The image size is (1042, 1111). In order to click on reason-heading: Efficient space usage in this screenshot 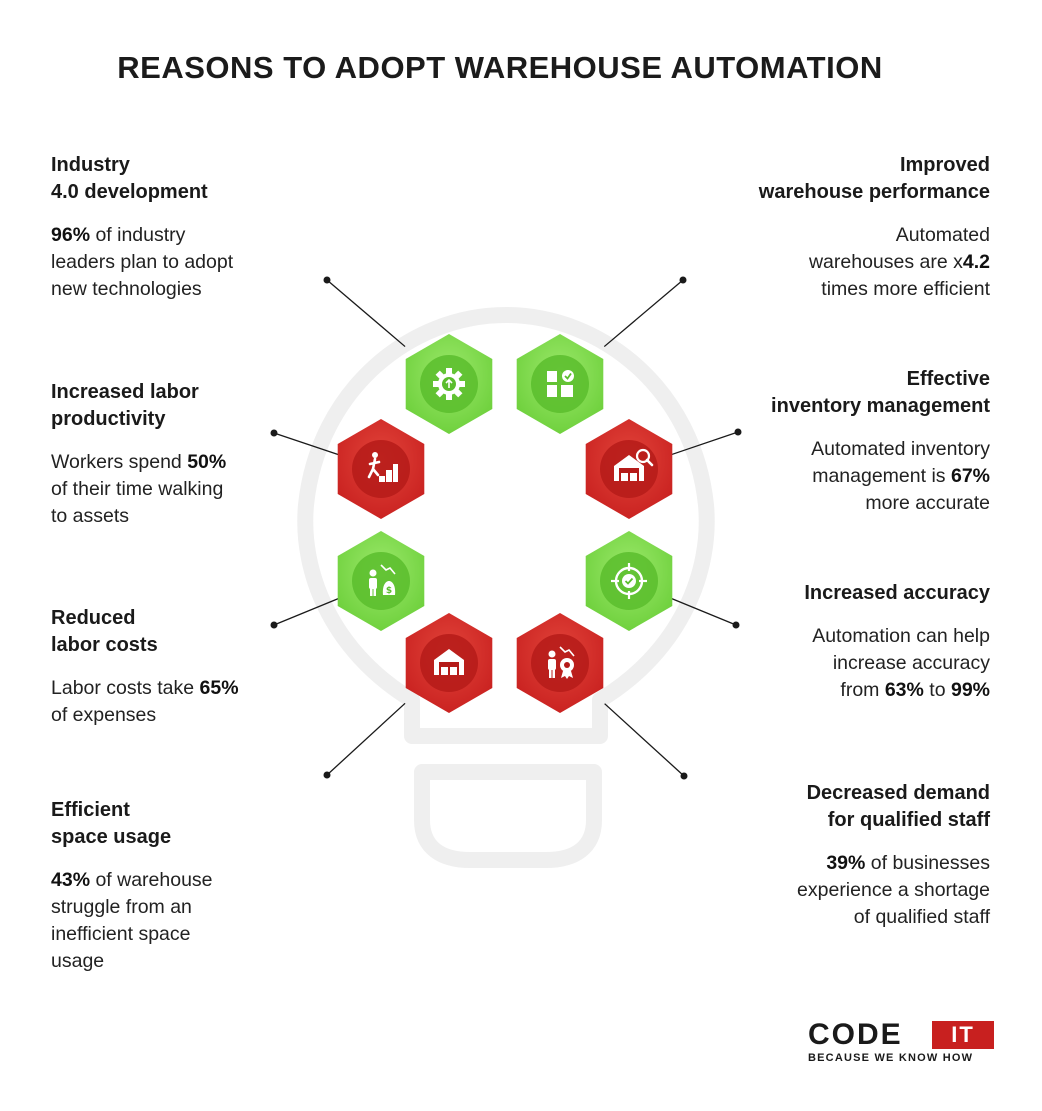, I will do `click(181, 824)`.